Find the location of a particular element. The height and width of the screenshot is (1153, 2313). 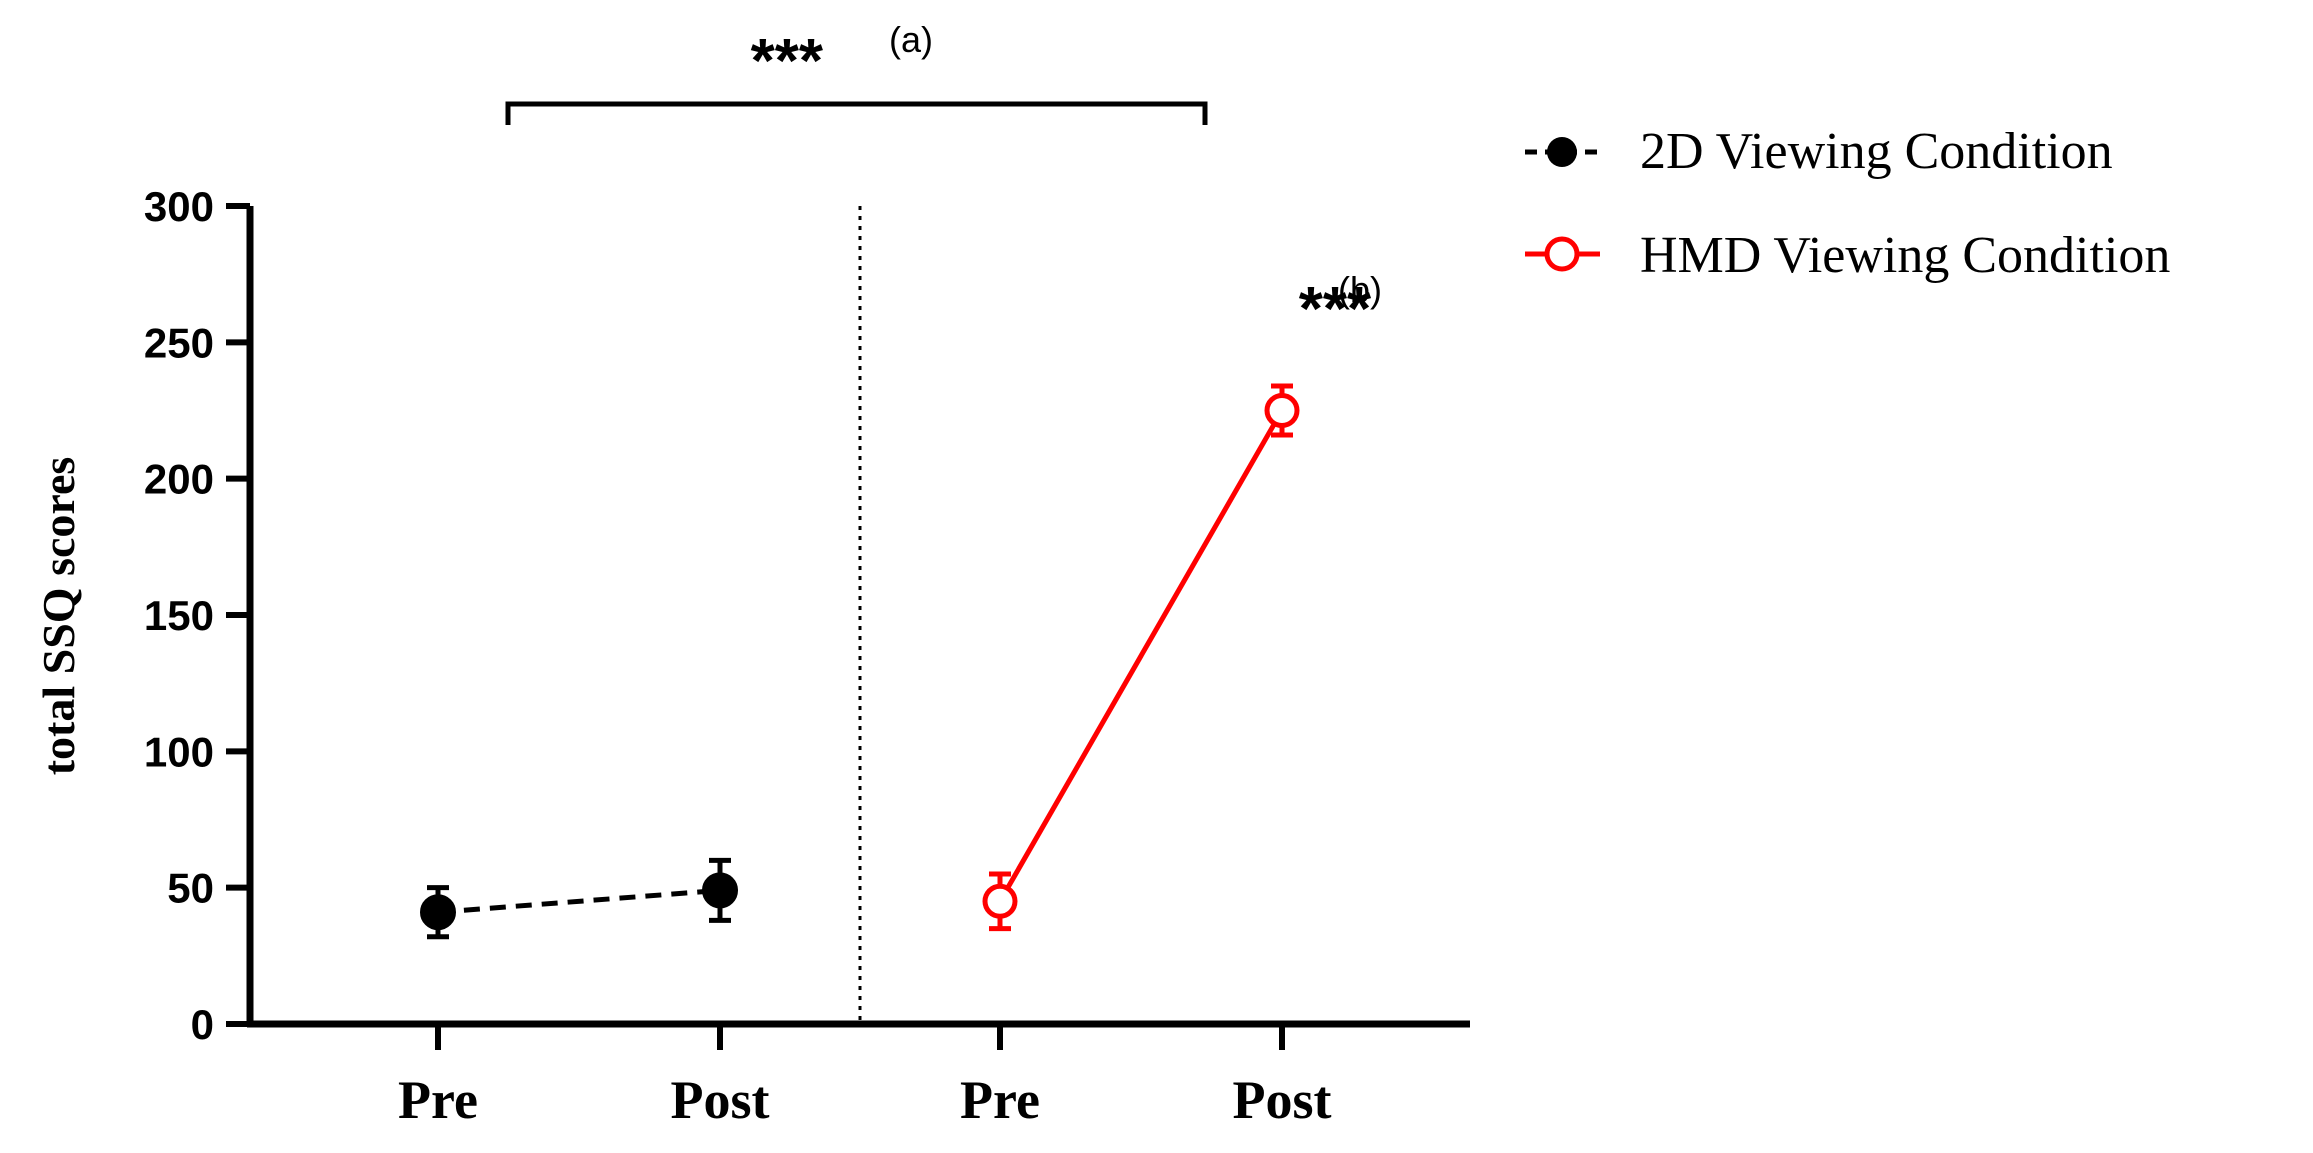

y-tick-label: 100 is located at coordinates (179, 751).